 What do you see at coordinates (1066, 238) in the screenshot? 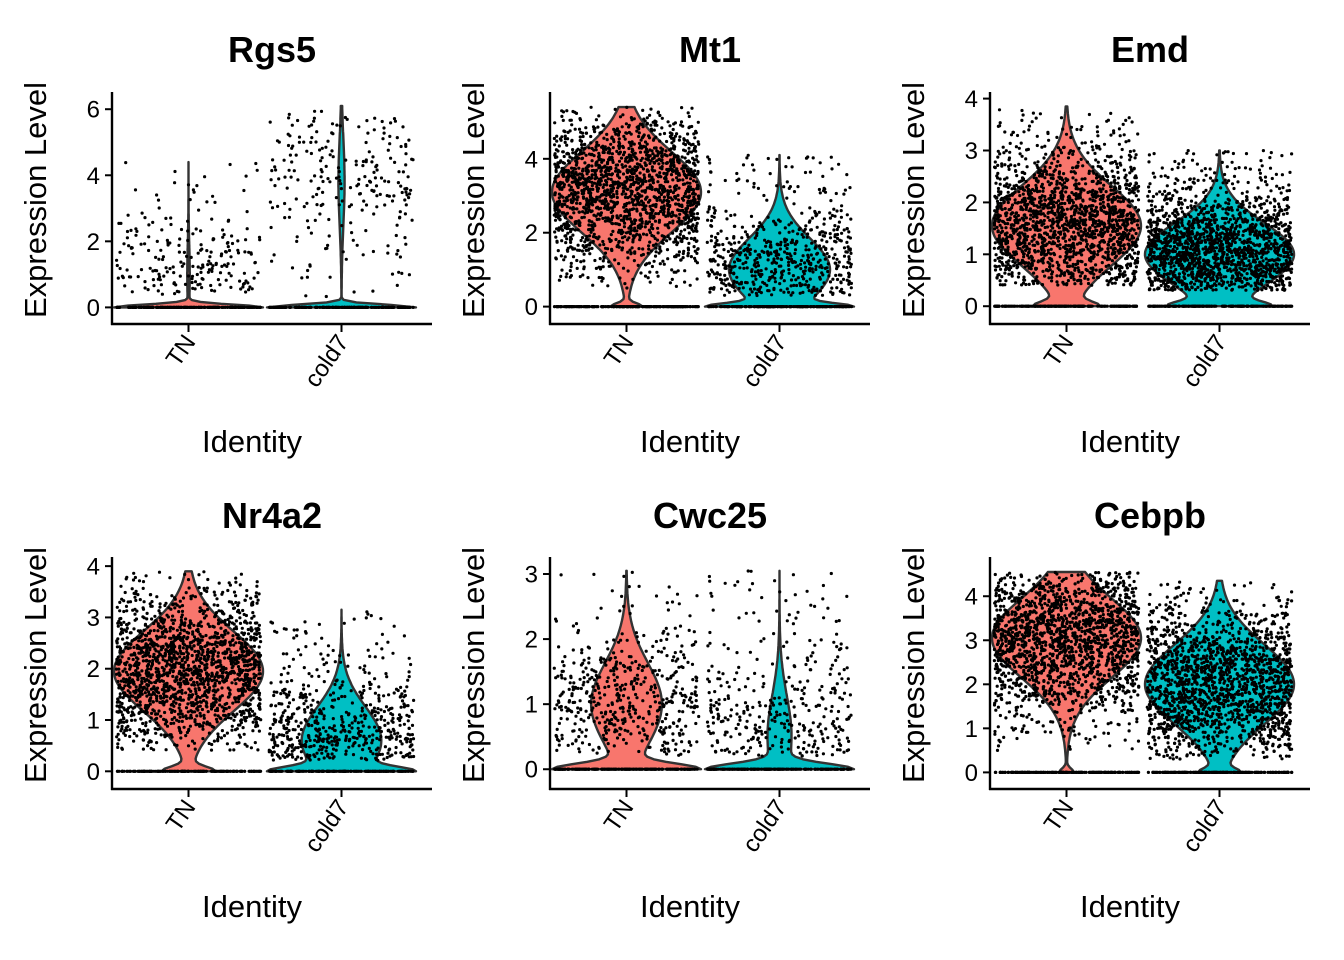
I see `violin-group-tn: TN` at bounding box center [1066, 238].